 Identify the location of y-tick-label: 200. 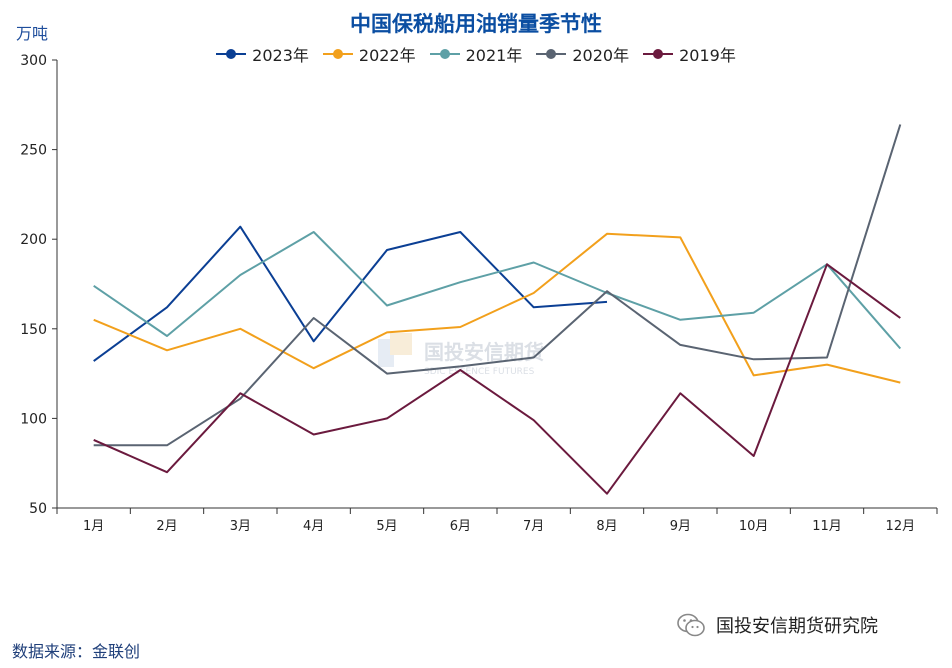
(33, 240).